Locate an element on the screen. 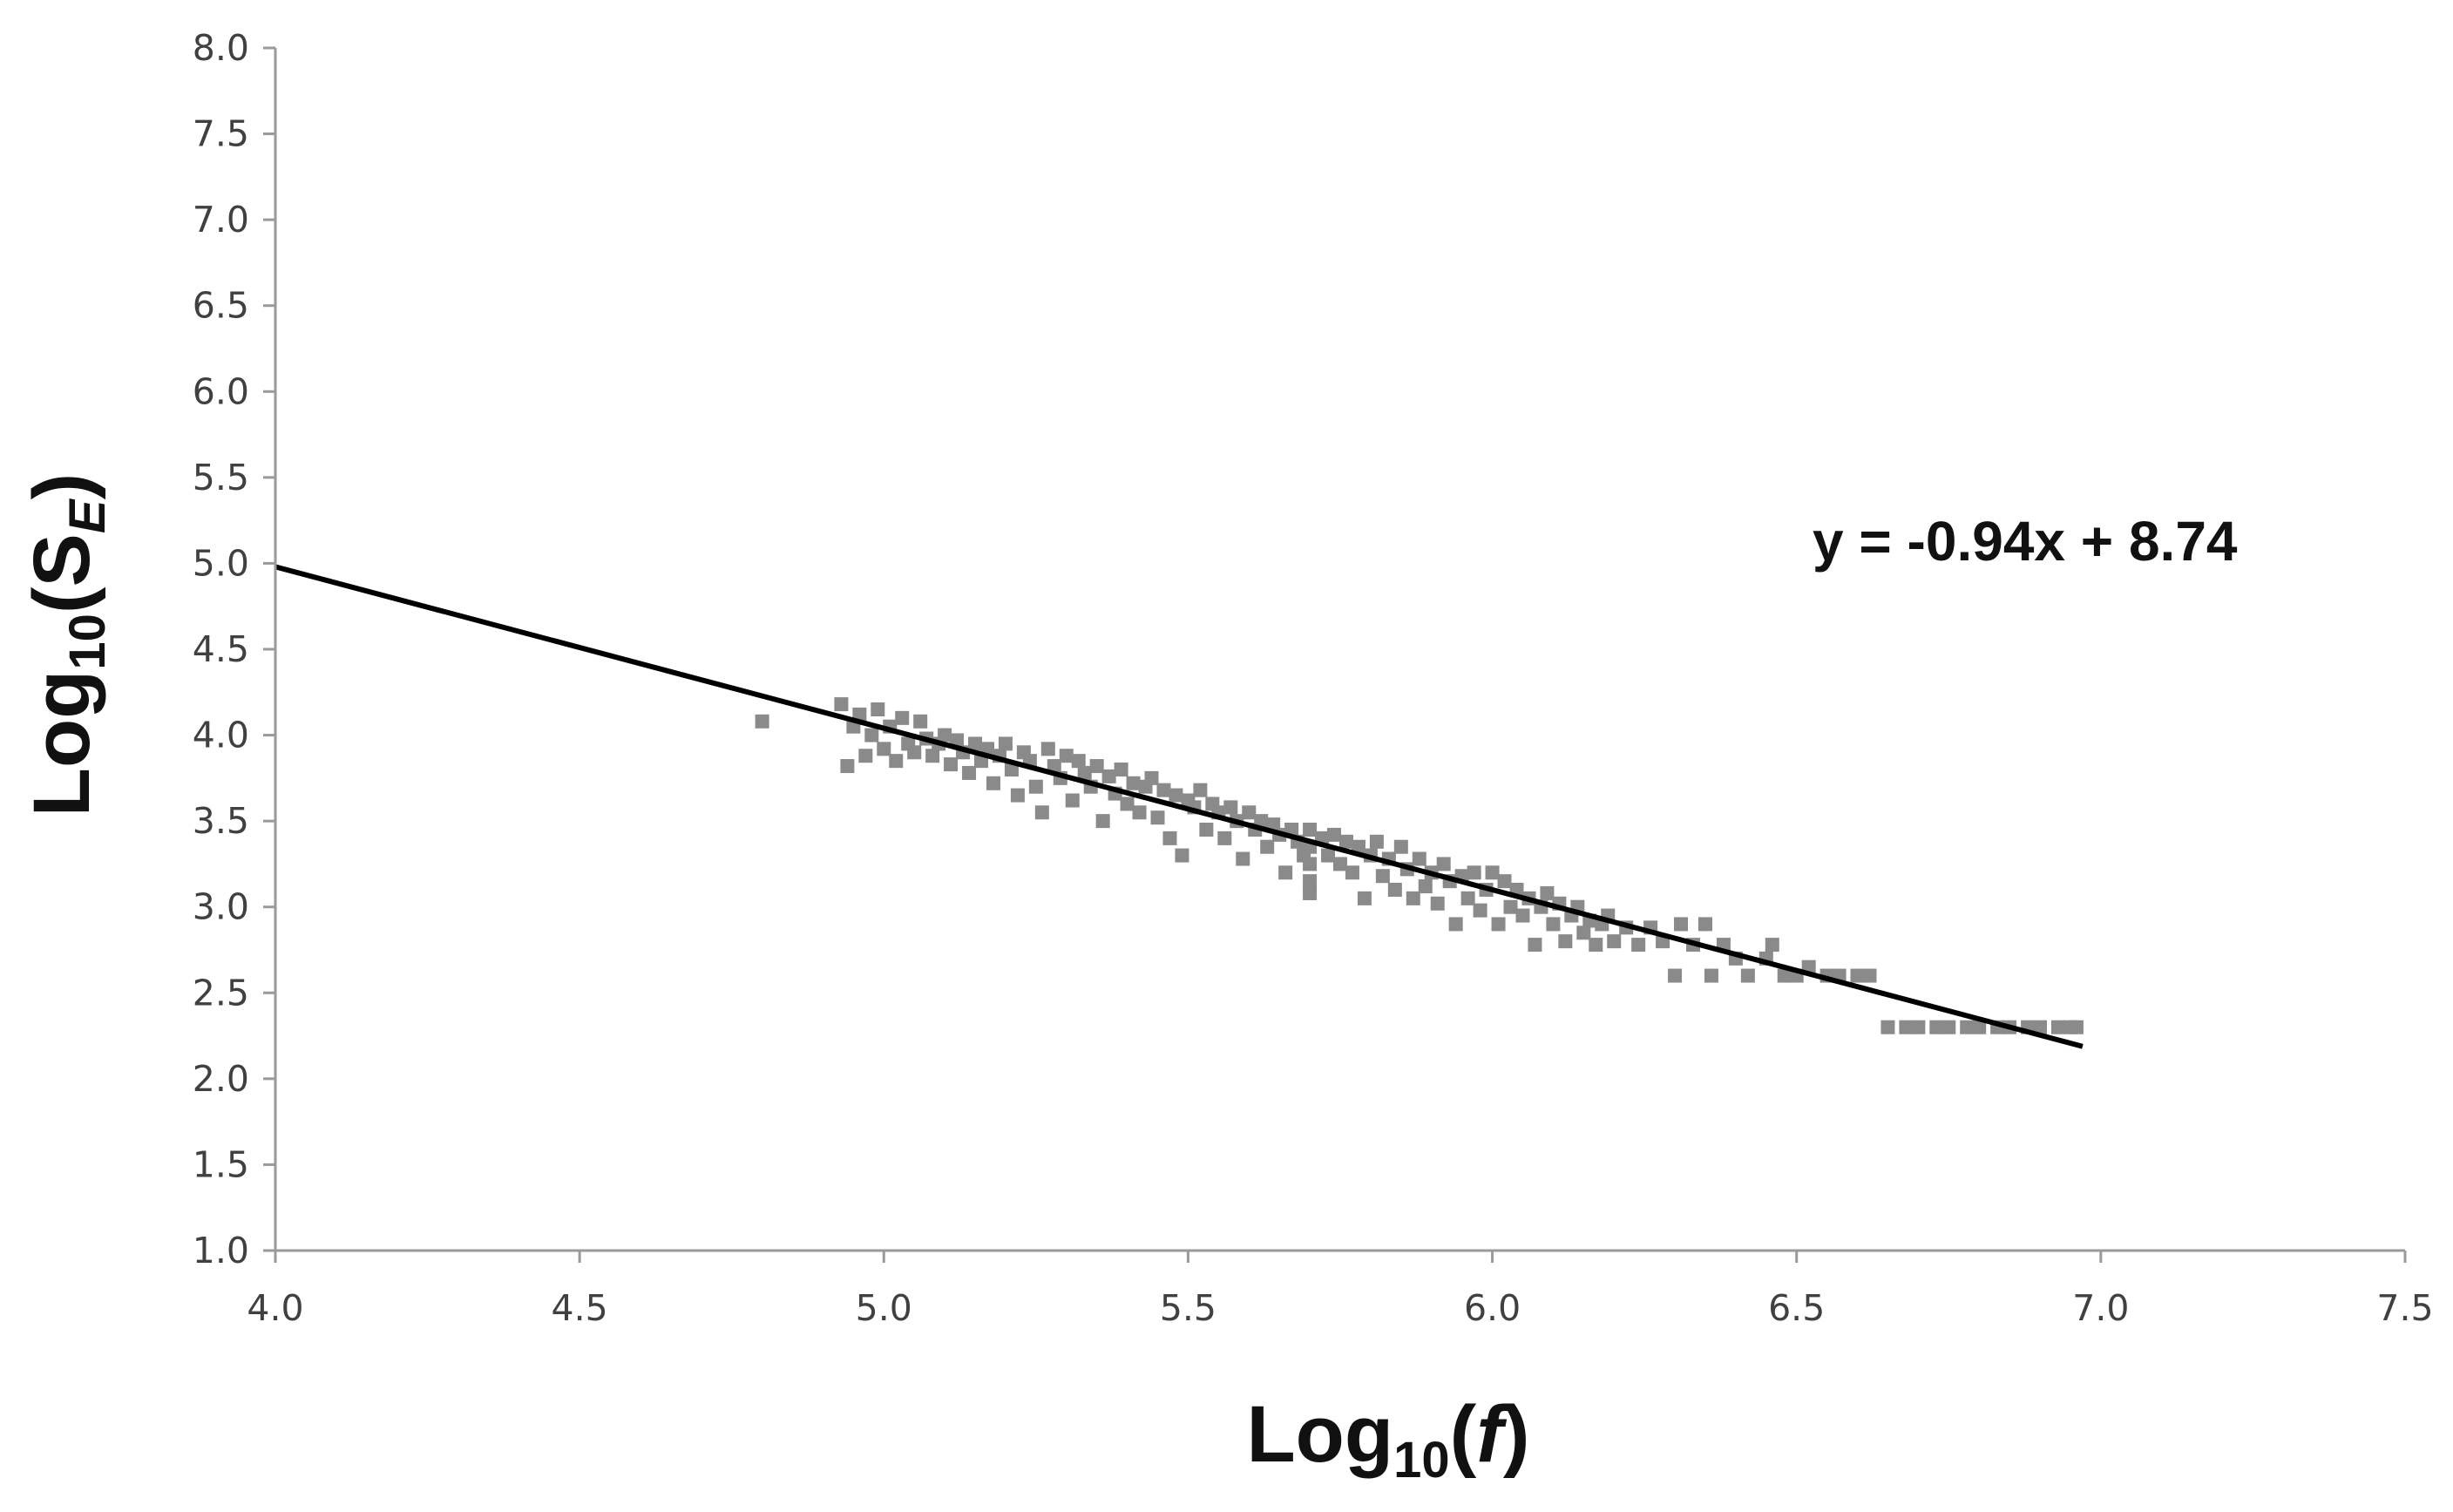 This screenshot has width=2453, height=1512. y-tick-label: 3.5 is located at coordinates (221, 821).